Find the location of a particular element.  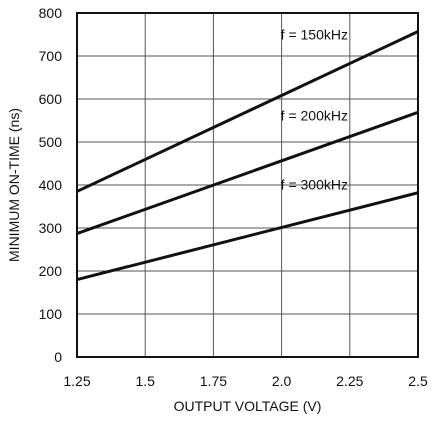

y-tick-label-5: 500 is located at coordinates (51, 142).